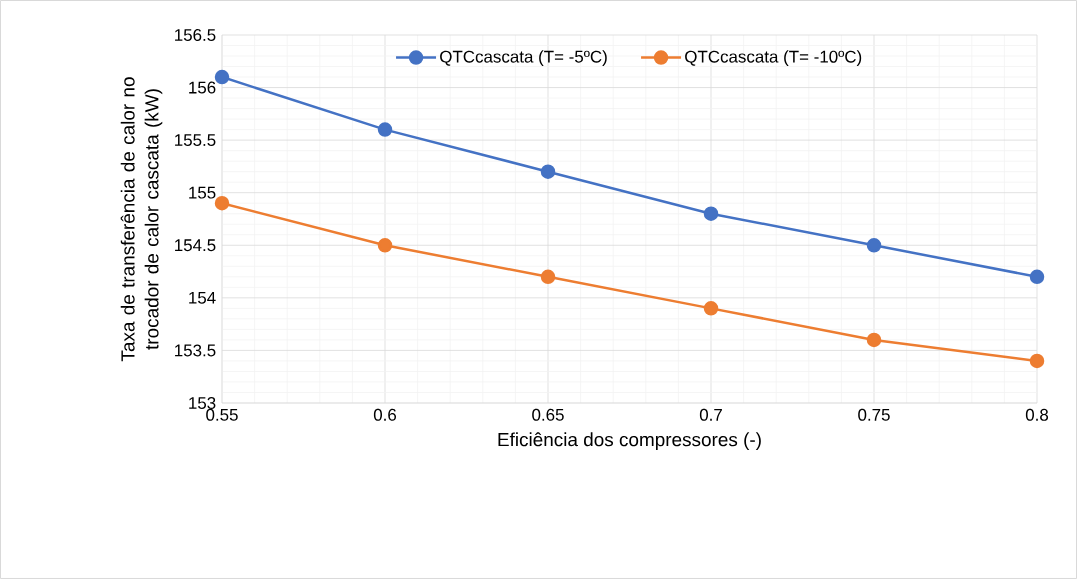 The width and height of the screenshot is (1077, 579). Describe the element at coordinates (195, 34) in the screenshot. I see `y-tick-label: 156.5` at that location.